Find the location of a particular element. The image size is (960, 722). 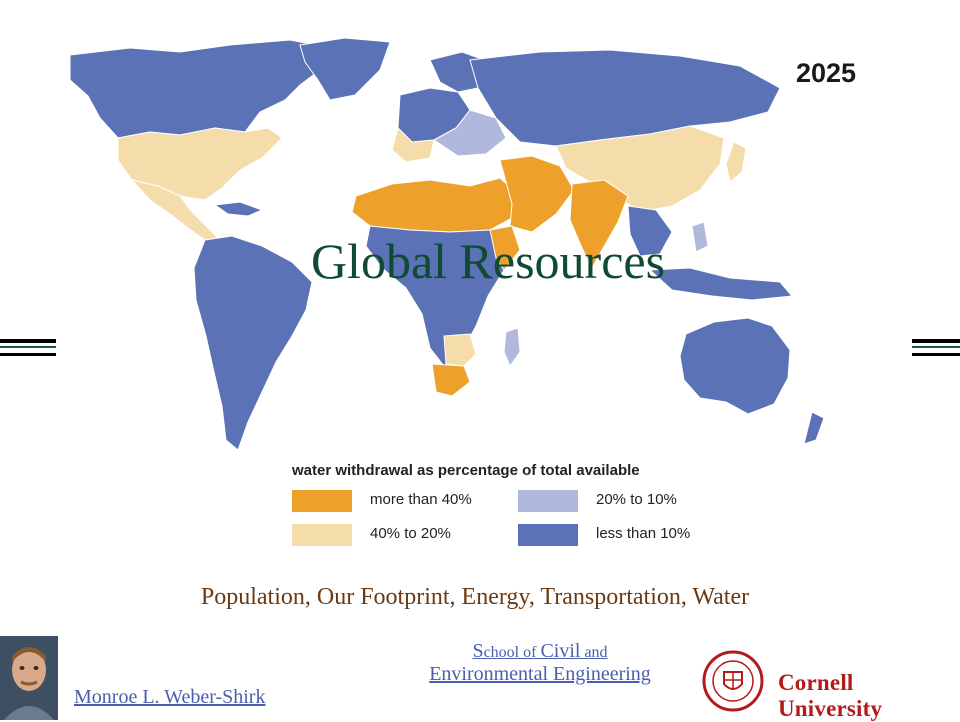

author-photo-icon is located at coordinates (29, 678).